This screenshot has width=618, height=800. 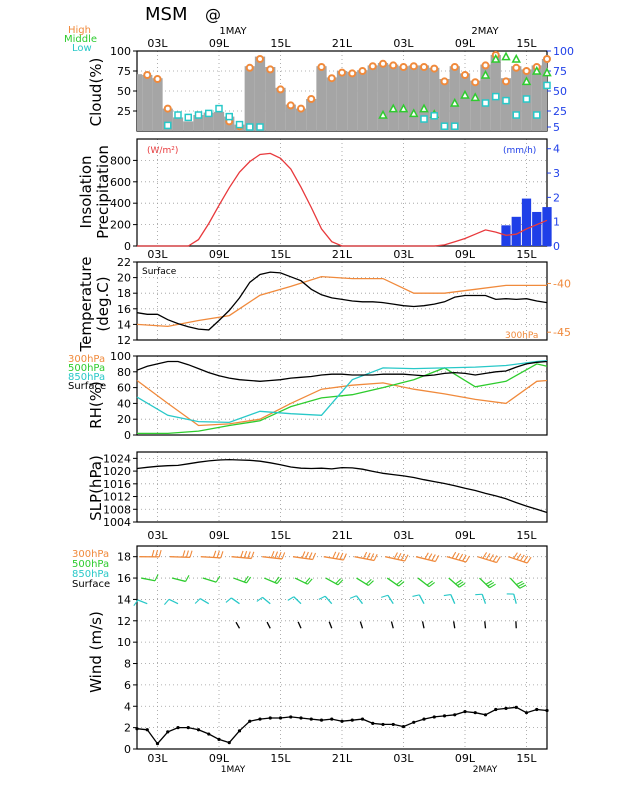 I want to click on slp-ylabel: SLP(hPa), so click(x=96, y=488).